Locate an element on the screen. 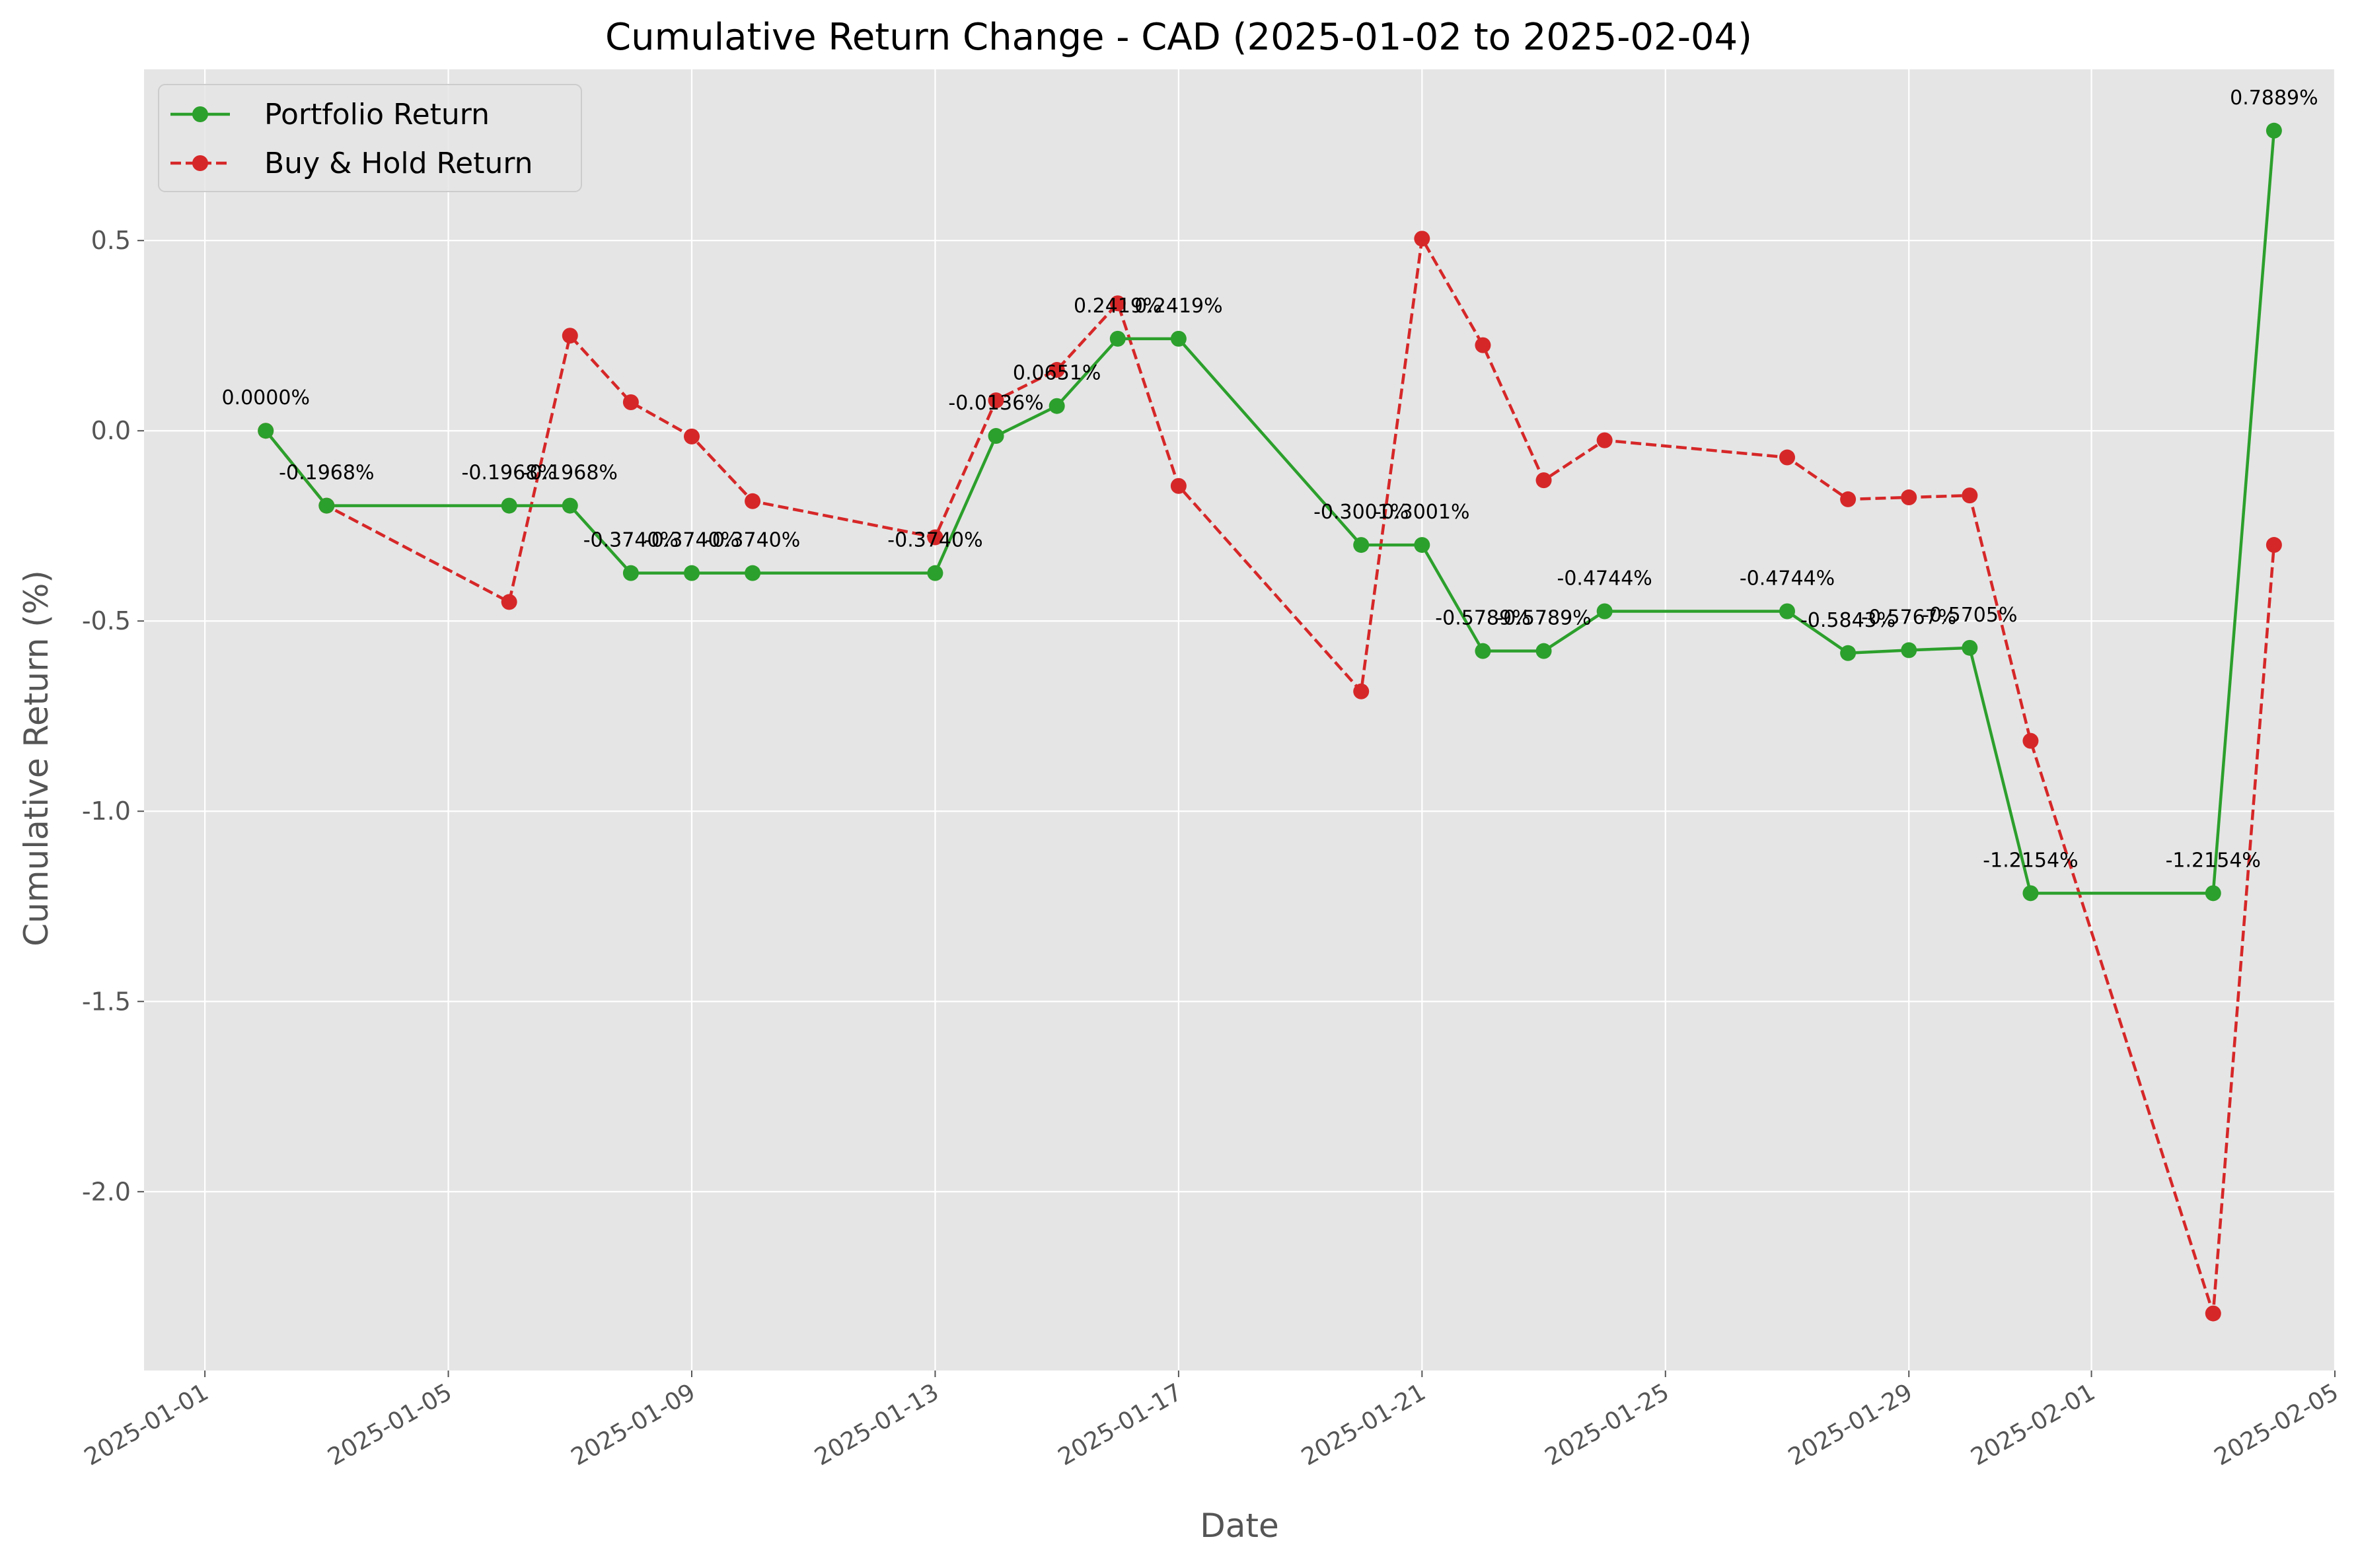  legend-label-buyhold: Buy & Hold Return is located at coordinates (398, 163).